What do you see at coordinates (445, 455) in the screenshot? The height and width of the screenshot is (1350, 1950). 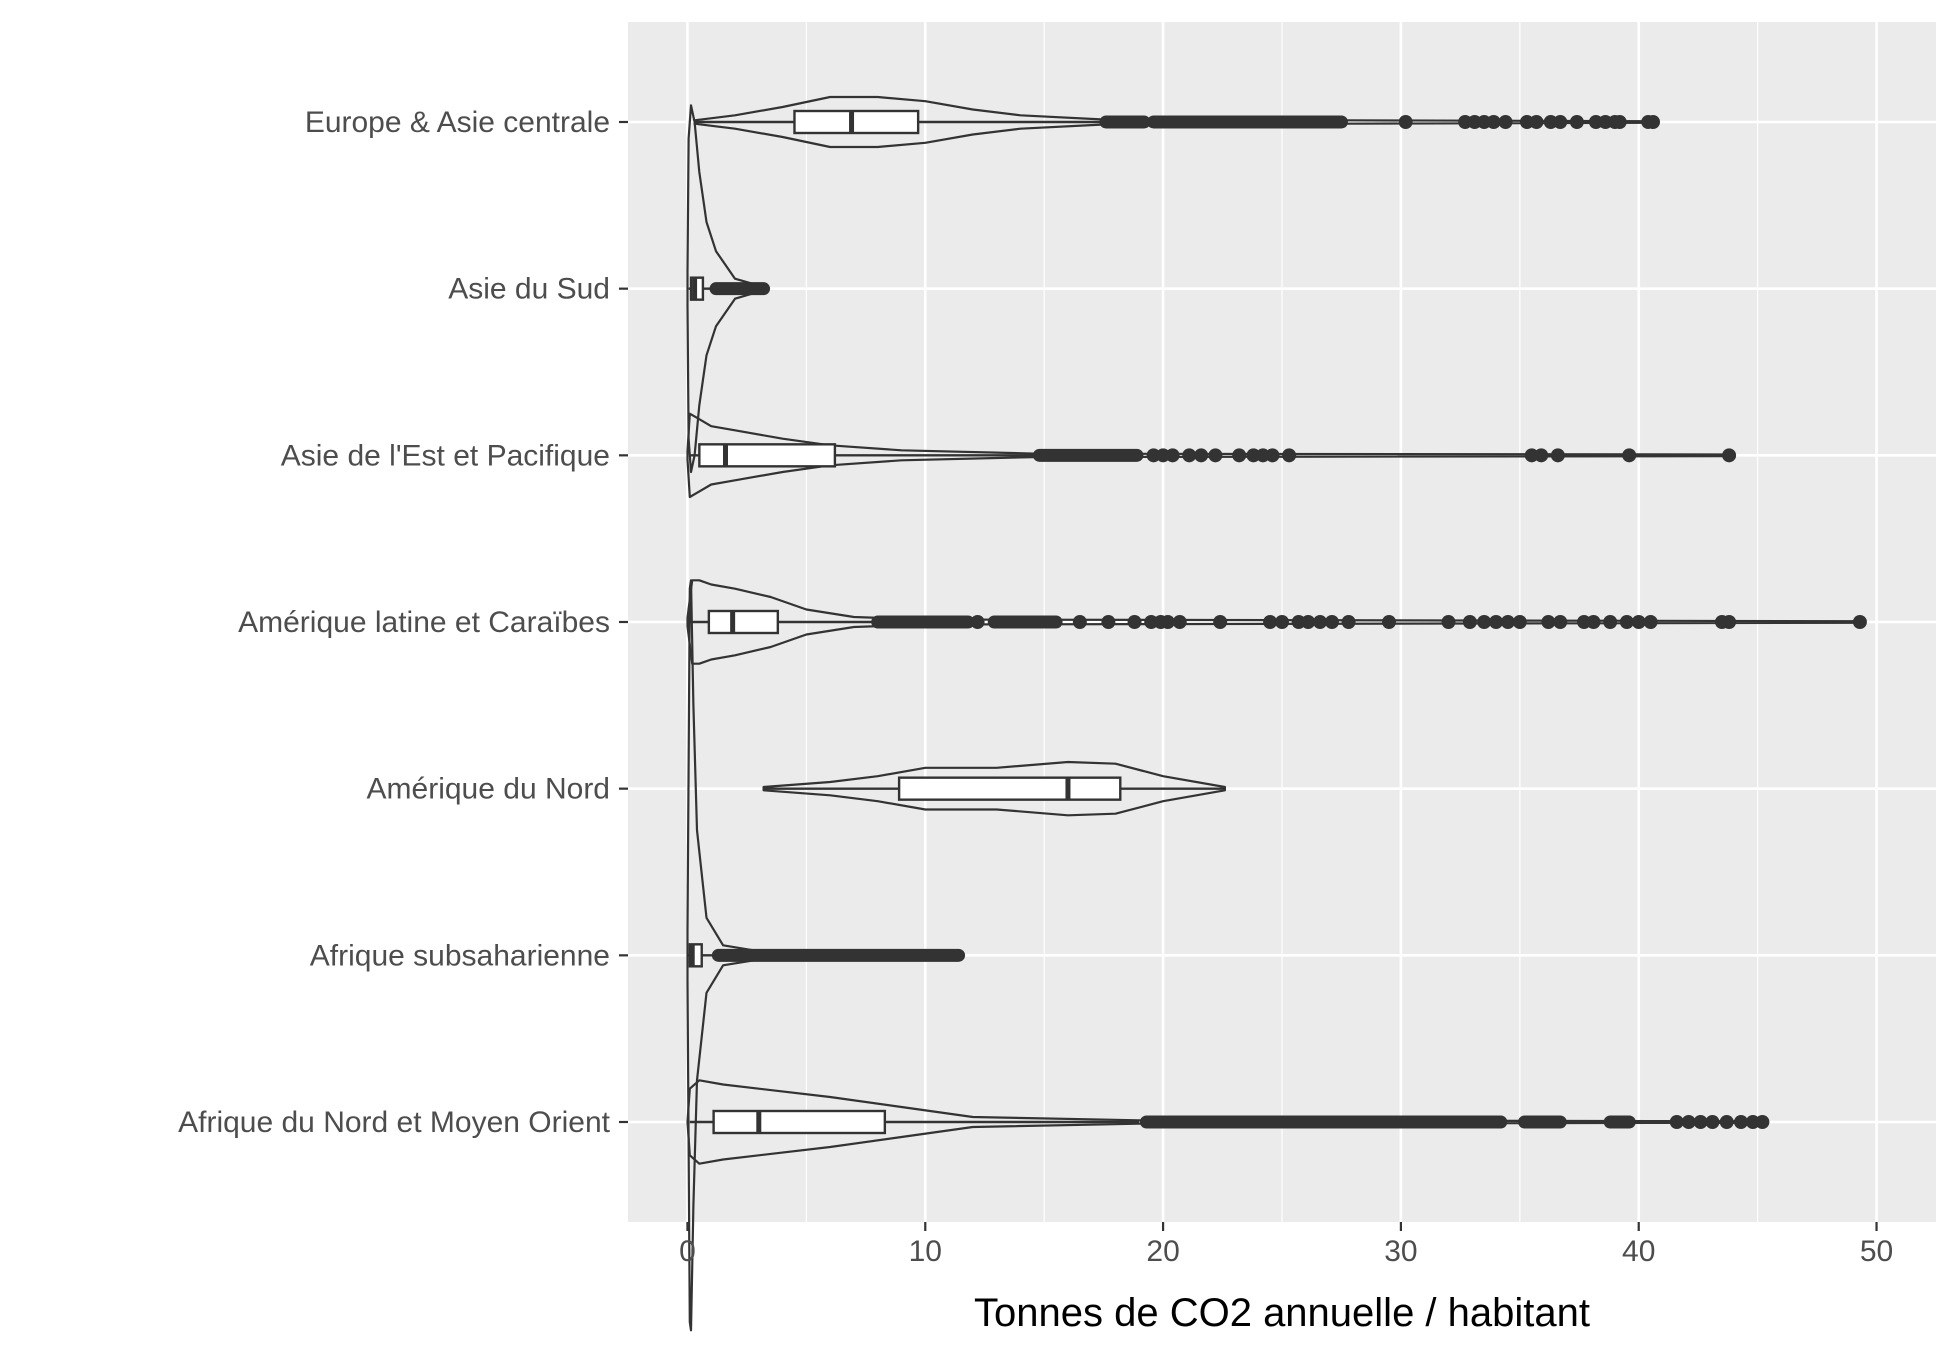 I see `y-tick-label: Asie de l'Est et Pacifique` at bounding box center [445, 455].